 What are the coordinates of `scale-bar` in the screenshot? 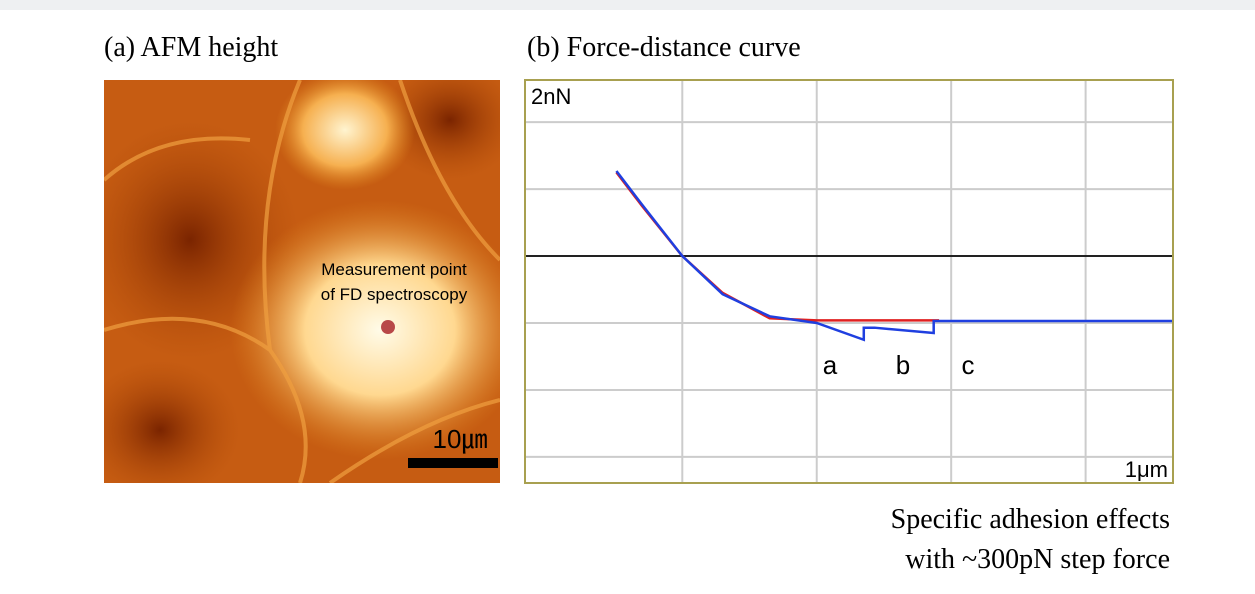 It's located at (453, 463).